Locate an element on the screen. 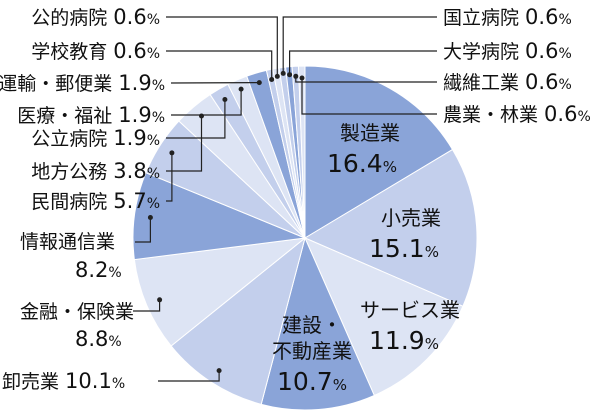 The image size is (615, 419). slice-unit-17: % is located at coordinates (583, 117).